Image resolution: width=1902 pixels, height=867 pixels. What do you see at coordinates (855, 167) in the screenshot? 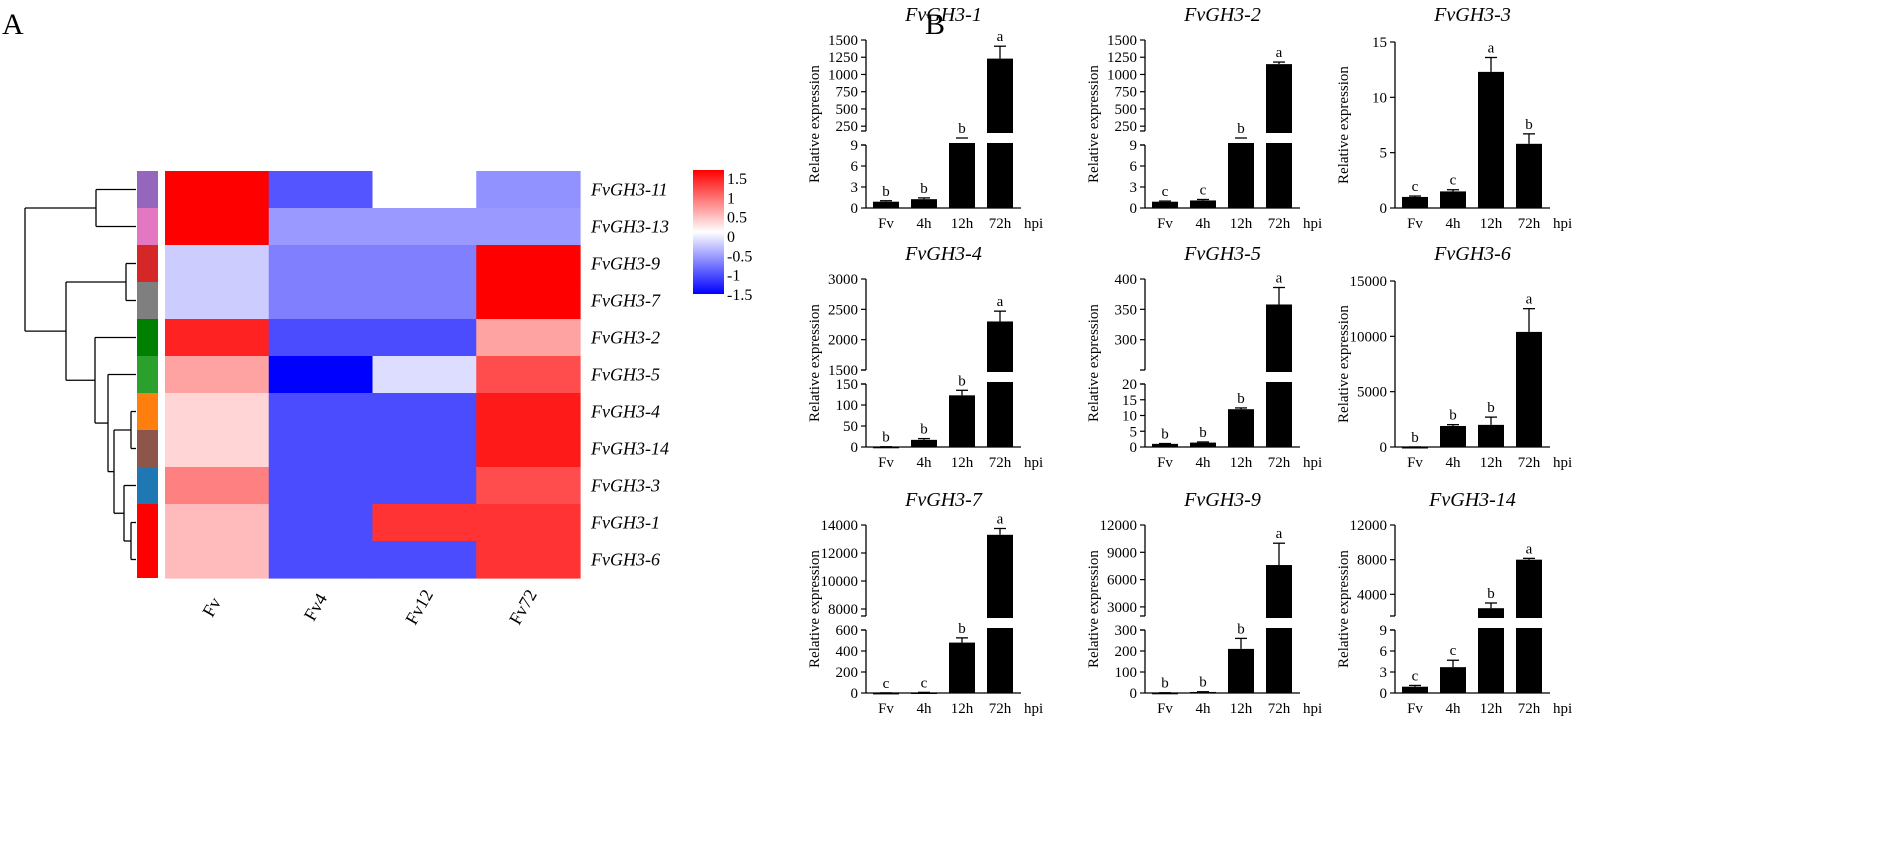
I see `y-tick-label: 6` at bounding box center [855, 167].